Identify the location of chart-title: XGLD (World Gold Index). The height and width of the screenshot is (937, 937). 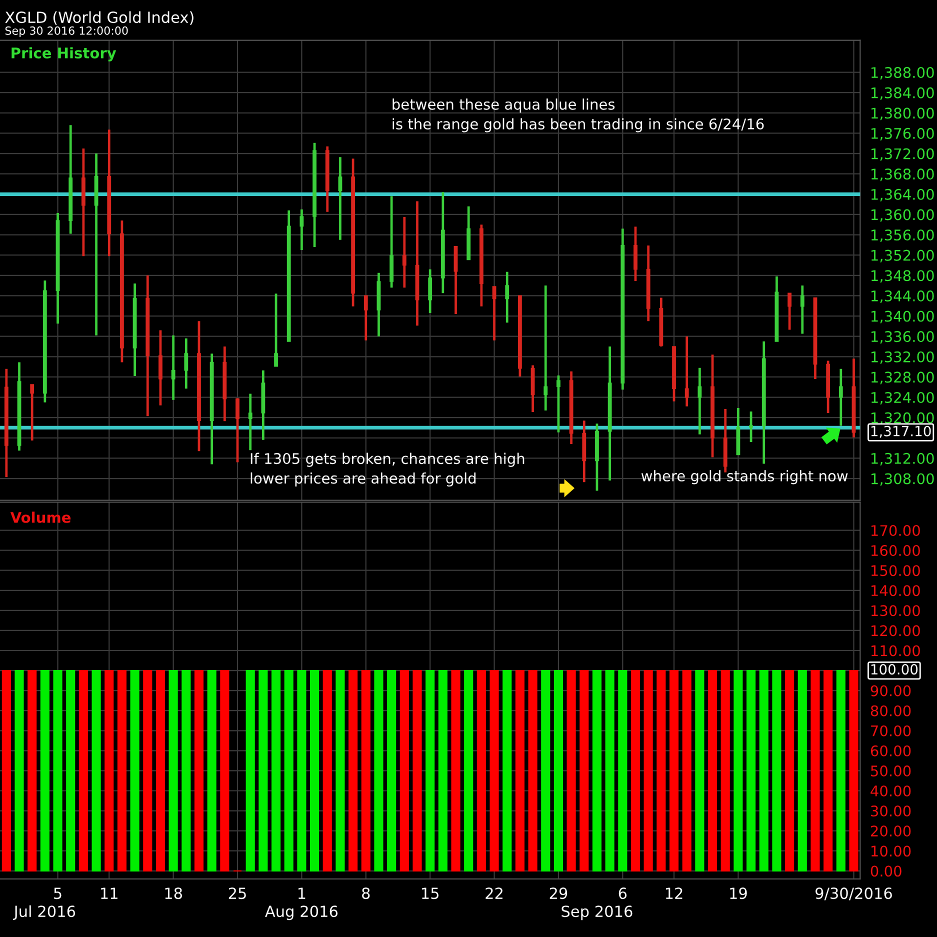
(99, 18).